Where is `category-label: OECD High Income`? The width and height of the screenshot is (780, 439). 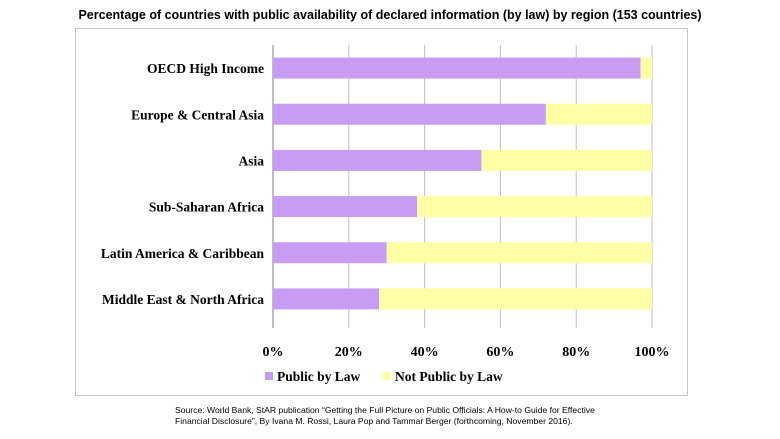 category-label: OECD High Income is located at coordinates (205, 68).